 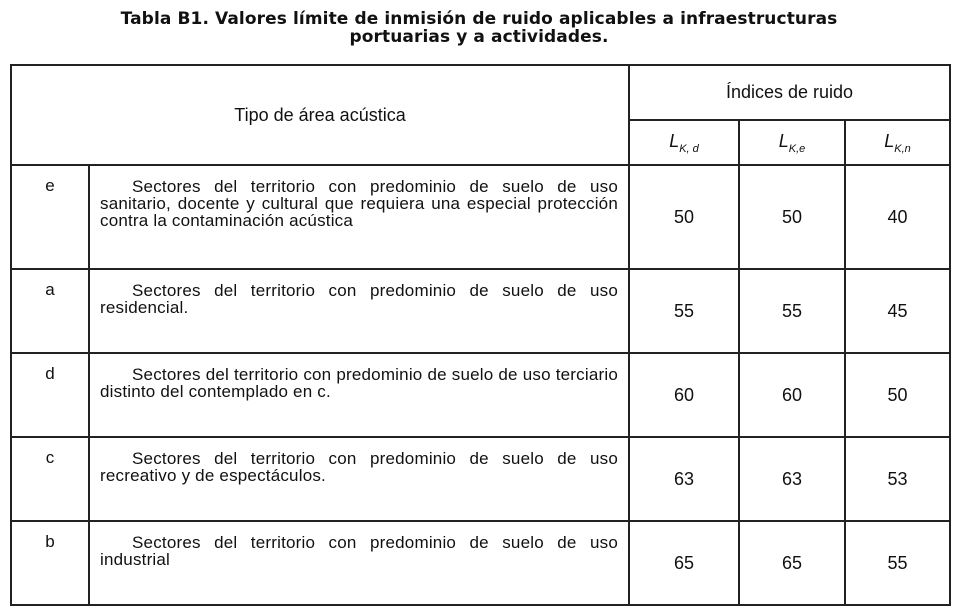 What do you see at coordinates (792, 395) in the screenshot?
I see `value-evening: 60` at bounding box center [792, 395].